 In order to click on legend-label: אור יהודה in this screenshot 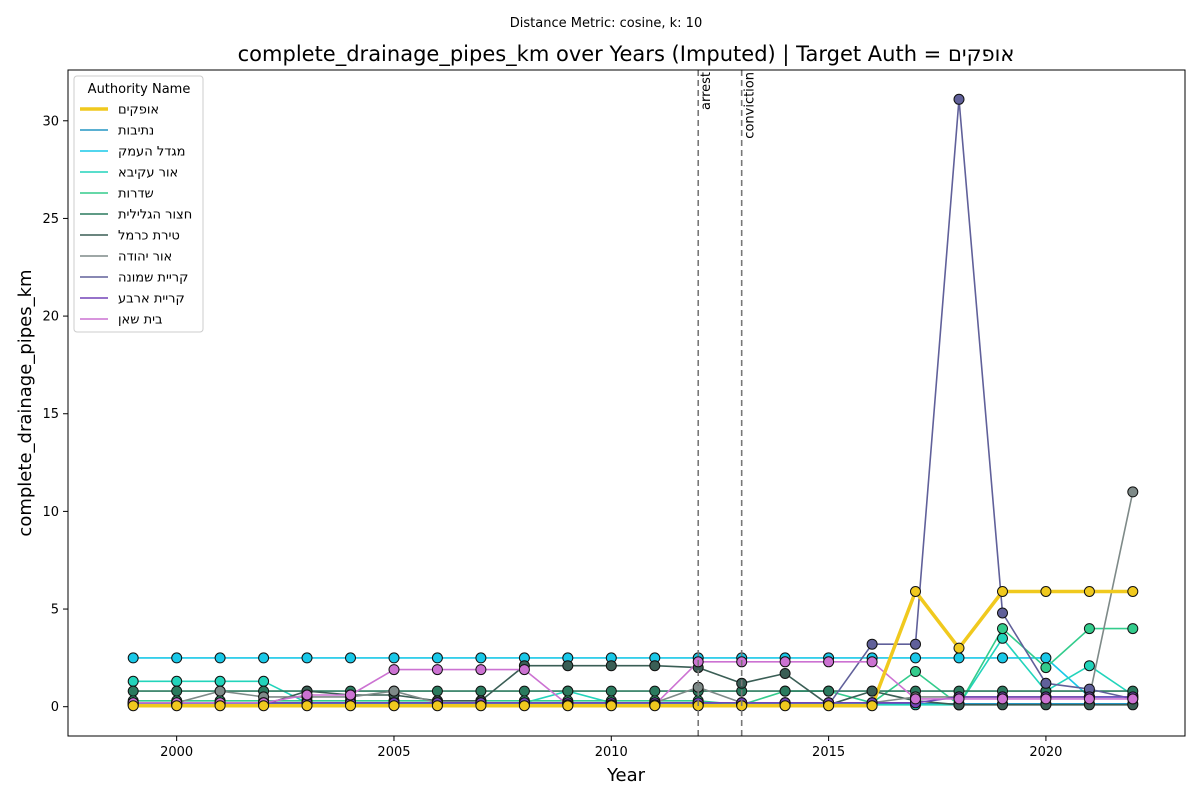, I will do `click(145, 257)`.